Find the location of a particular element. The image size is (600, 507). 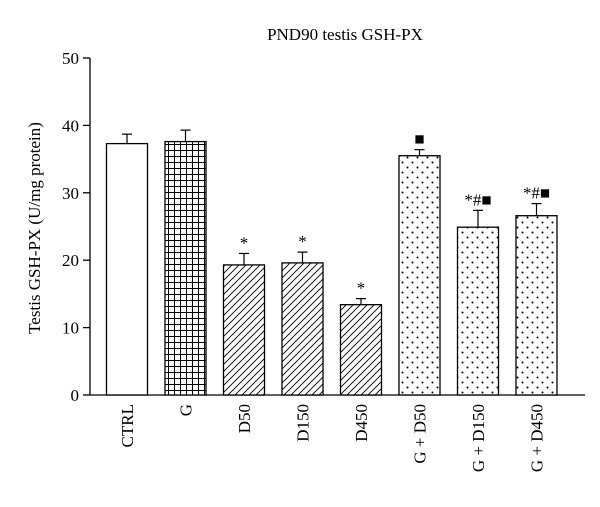

x-tick-label: G is located at coordinates (186, 410).